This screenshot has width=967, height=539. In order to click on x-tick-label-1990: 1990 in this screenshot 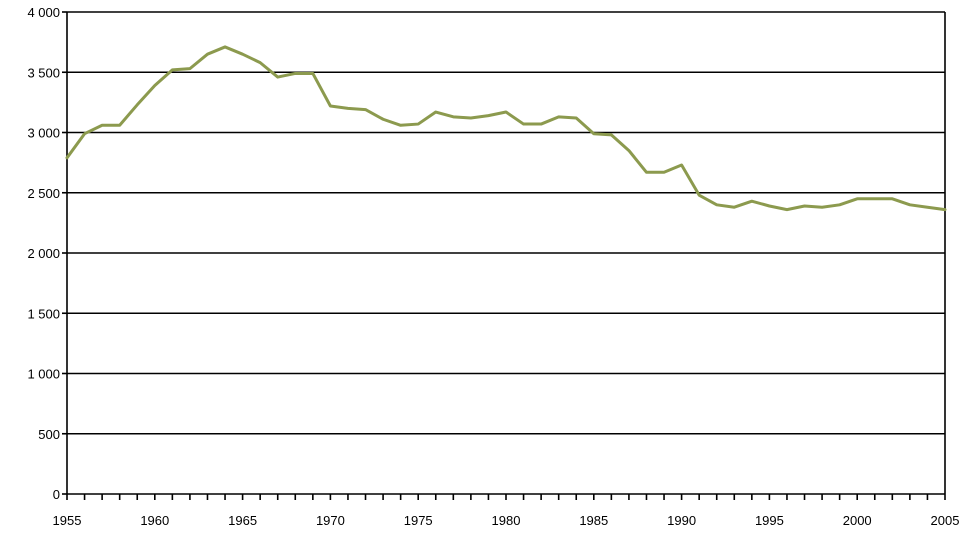, I will do `click(681, 520)`.